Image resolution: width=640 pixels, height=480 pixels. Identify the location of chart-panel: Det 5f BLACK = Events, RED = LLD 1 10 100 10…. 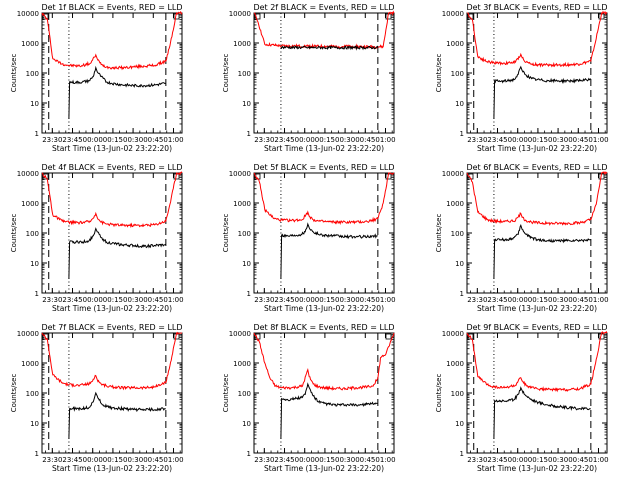
(309, 238).